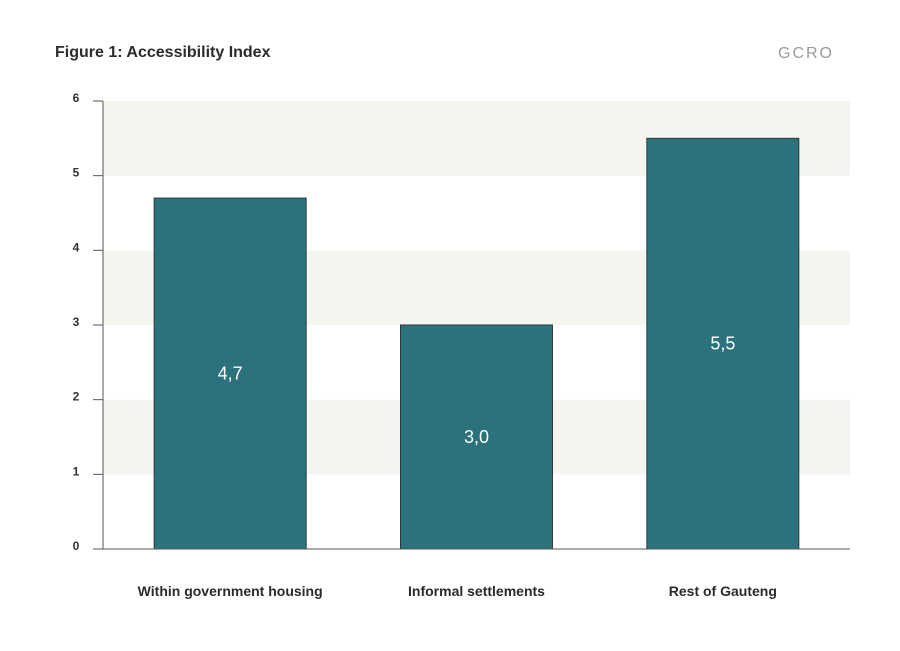 The width and height of the screenshot is (900, 651). Describe the element at coordinates (76, 546) in the screenshot. I see `y-tick-label: 0` at that location.